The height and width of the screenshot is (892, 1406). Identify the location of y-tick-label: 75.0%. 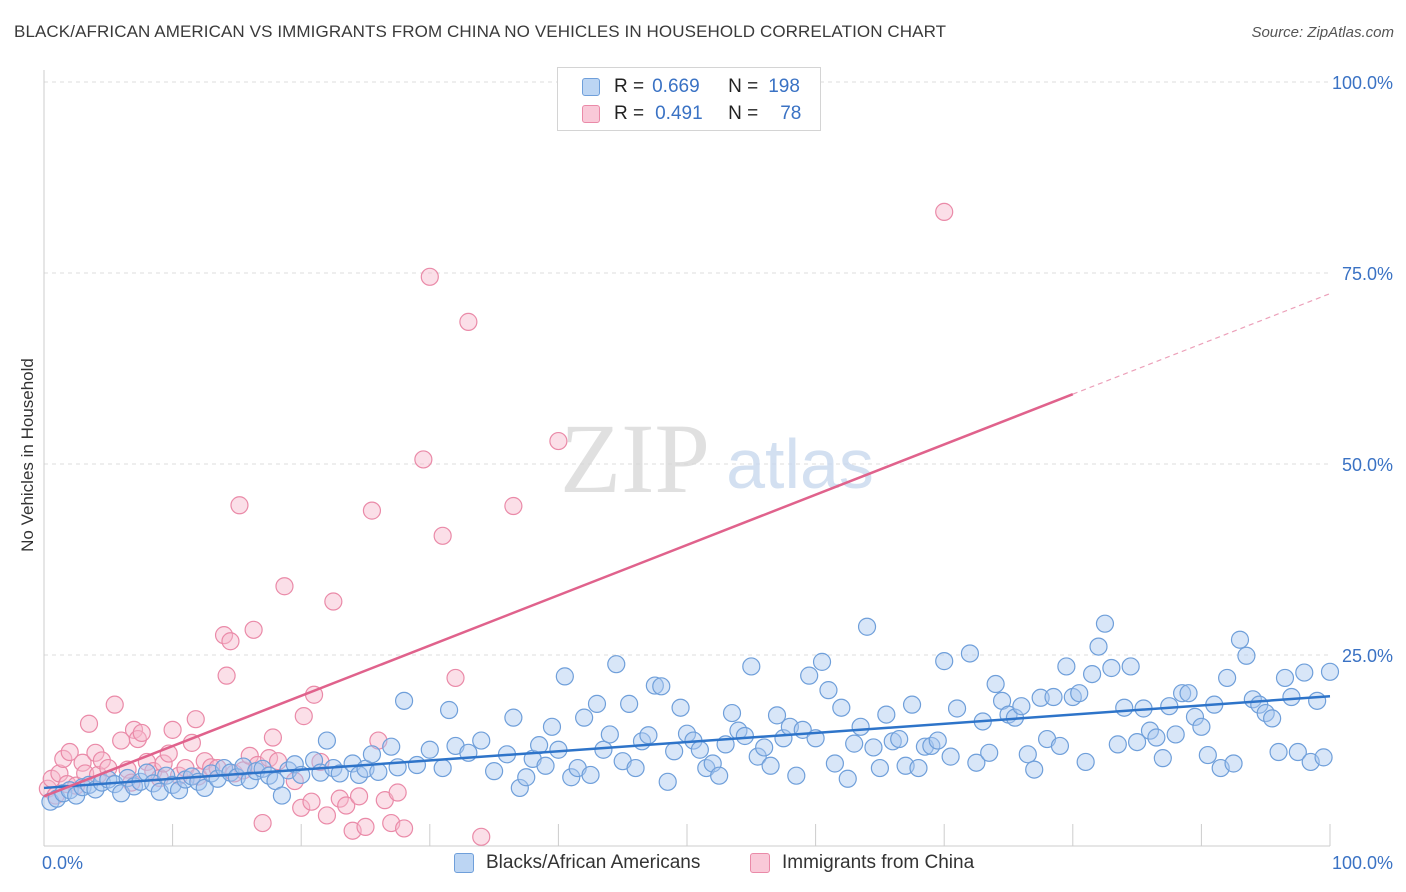
(1367, 274).